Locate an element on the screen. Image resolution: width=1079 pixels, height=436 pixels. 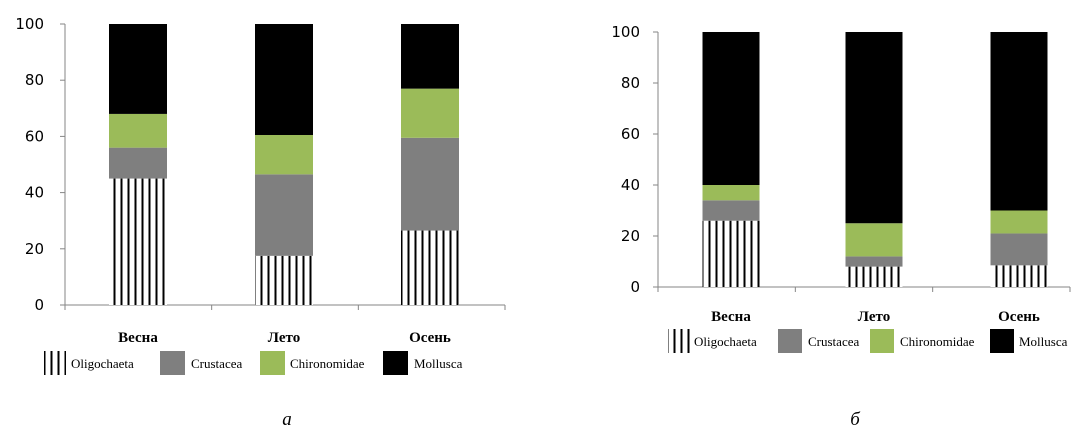
panel-caption: б is located at coordinates (855, 419).